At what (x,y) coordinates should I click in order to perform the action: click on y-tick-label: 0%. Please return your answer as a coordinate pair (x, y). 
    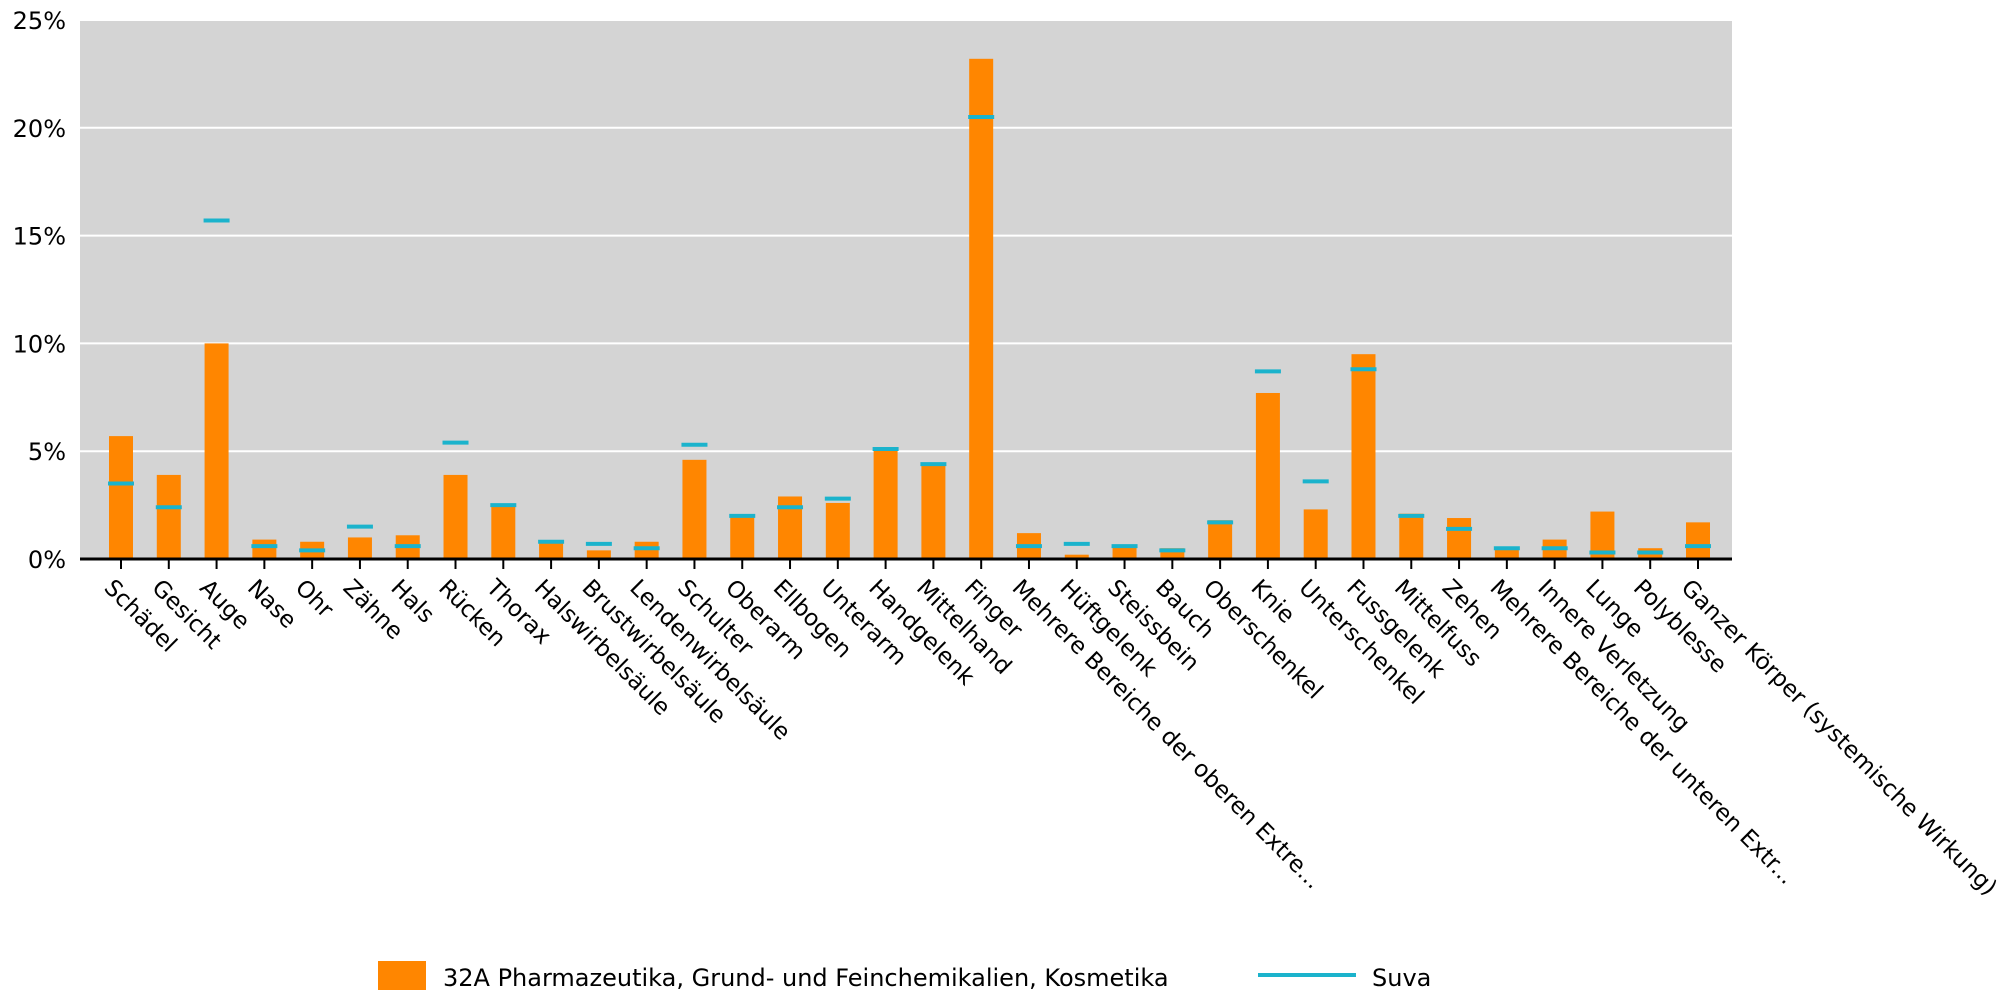
    Looking at the image, I should click on (47, 560).